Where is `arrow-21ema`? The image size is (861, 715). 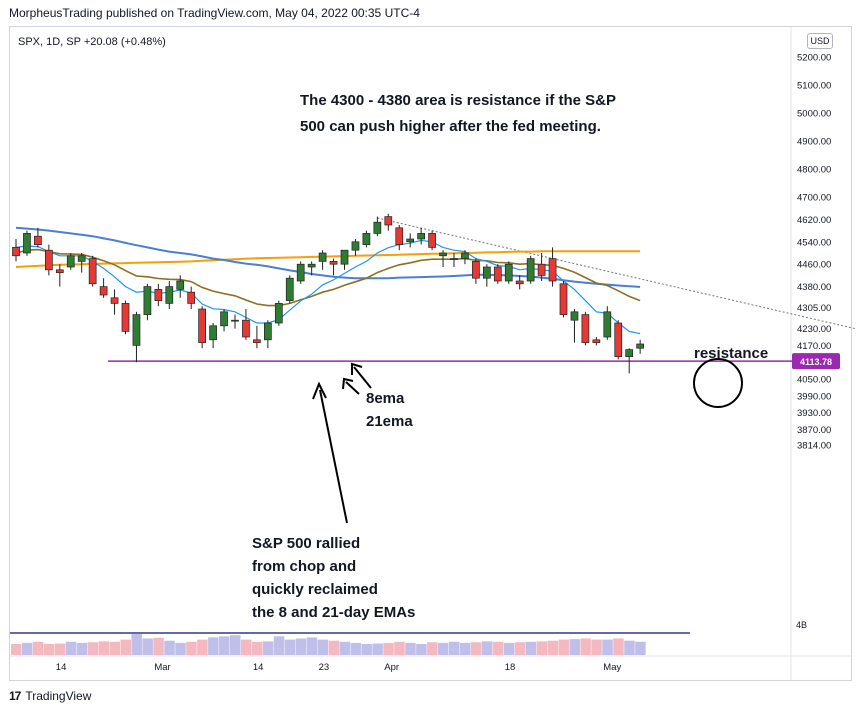
arrow-21ema is located at coordinates (352, 388).